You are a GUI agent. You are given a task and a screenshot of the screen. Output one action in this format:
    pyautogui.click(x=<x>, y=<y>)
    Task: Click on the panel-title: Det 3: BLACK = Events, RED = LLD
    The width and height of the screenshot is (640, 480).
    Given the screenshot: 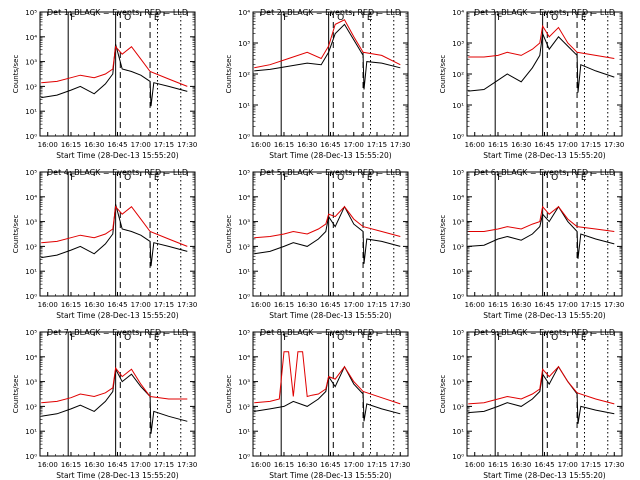 What is the action you would take?
    pyautogui.click(x=544, y=12)
    